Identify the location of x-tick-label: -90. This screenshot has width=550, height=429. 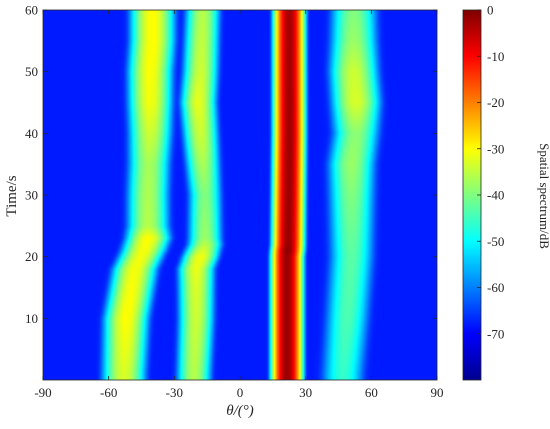
(42, 392).